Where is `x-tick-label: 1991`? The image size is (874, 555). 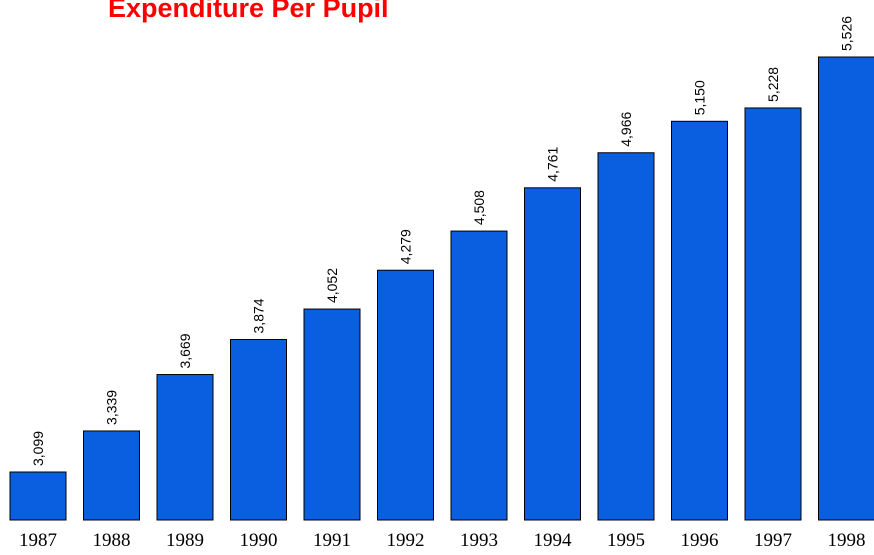 x-tick-label: 1991 is located at coordinates (332, 540).